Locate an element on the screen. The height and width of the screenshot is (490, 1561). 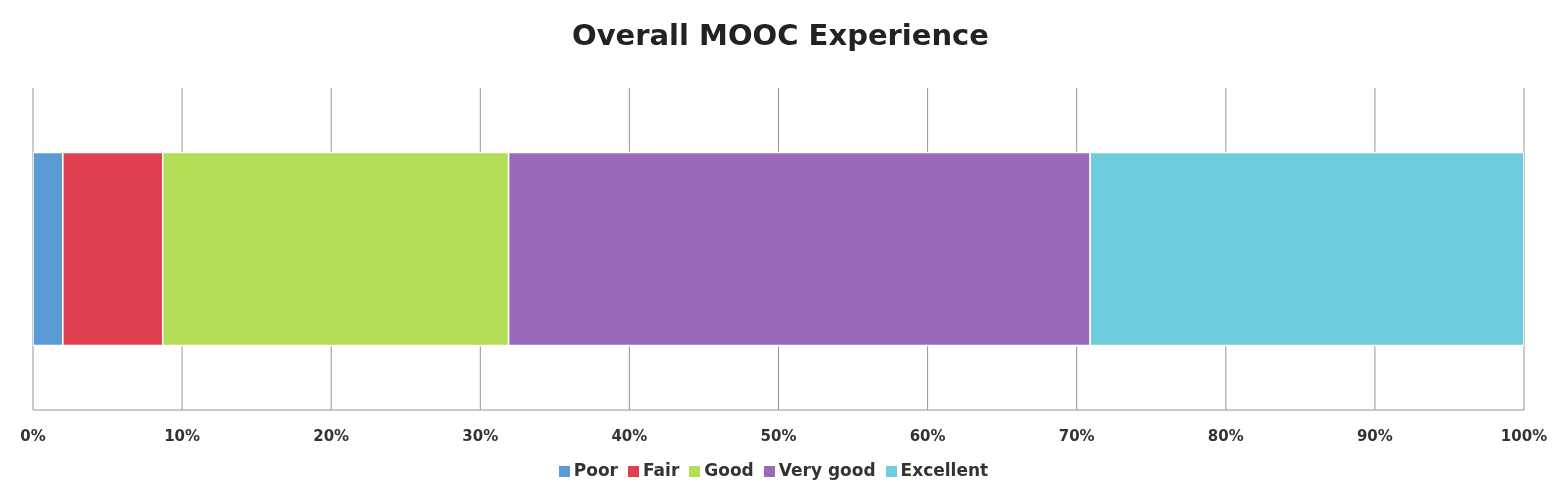
x-tick-label: 90% is located at coordinates (1374, 435).